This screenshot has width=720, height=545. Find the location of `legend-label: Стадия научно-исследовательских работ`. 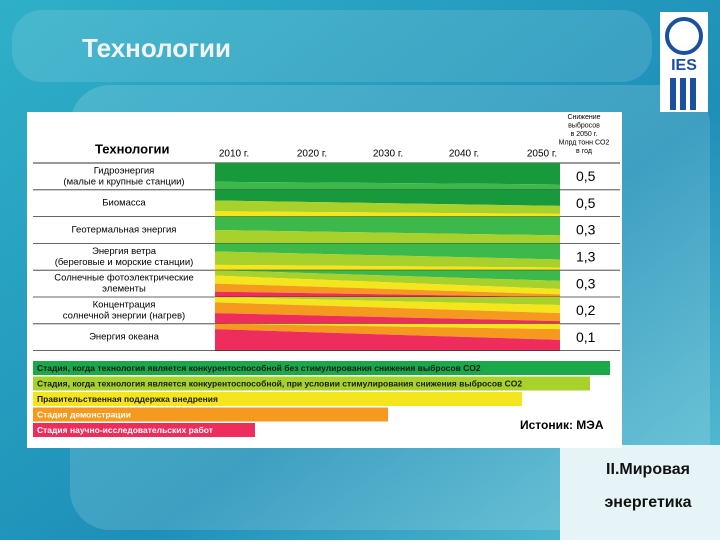

legend-label: Стадия научно-исследовательских работ is located at coordinates (125, 430).